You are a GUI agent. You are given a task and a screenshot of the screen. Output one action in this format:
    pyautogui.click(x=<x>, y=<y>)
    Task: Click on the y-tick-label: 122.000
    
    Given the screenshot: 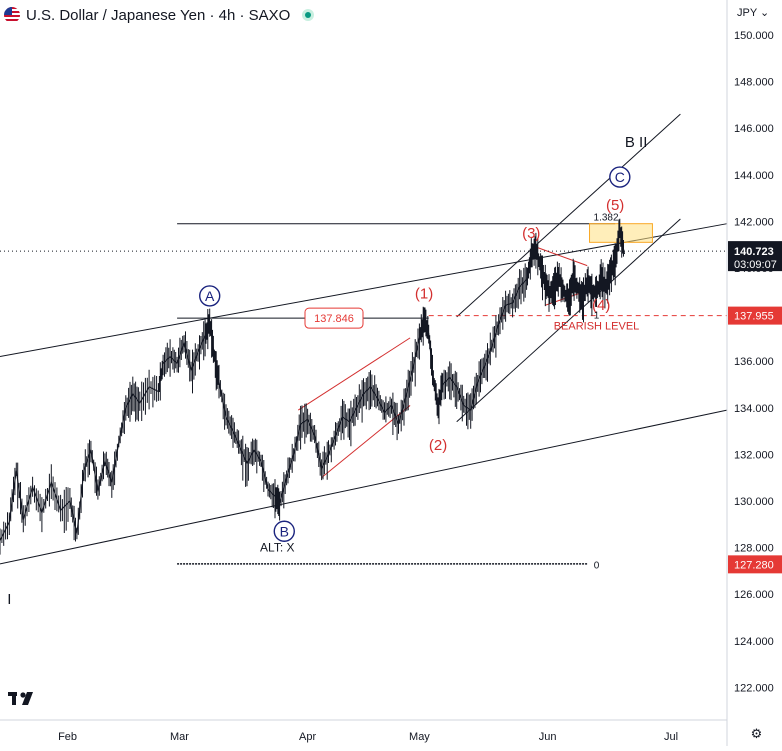 What is the action you would take?
    pyautogui.click(x=754, y=688)
    